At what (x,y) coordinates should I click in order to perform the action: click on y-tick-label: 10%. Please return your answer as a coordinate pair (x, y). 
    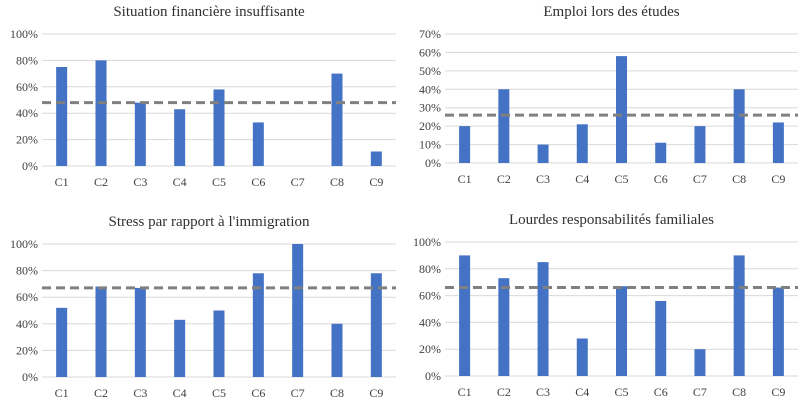
    Looking at the image, I should click on (430, 145).